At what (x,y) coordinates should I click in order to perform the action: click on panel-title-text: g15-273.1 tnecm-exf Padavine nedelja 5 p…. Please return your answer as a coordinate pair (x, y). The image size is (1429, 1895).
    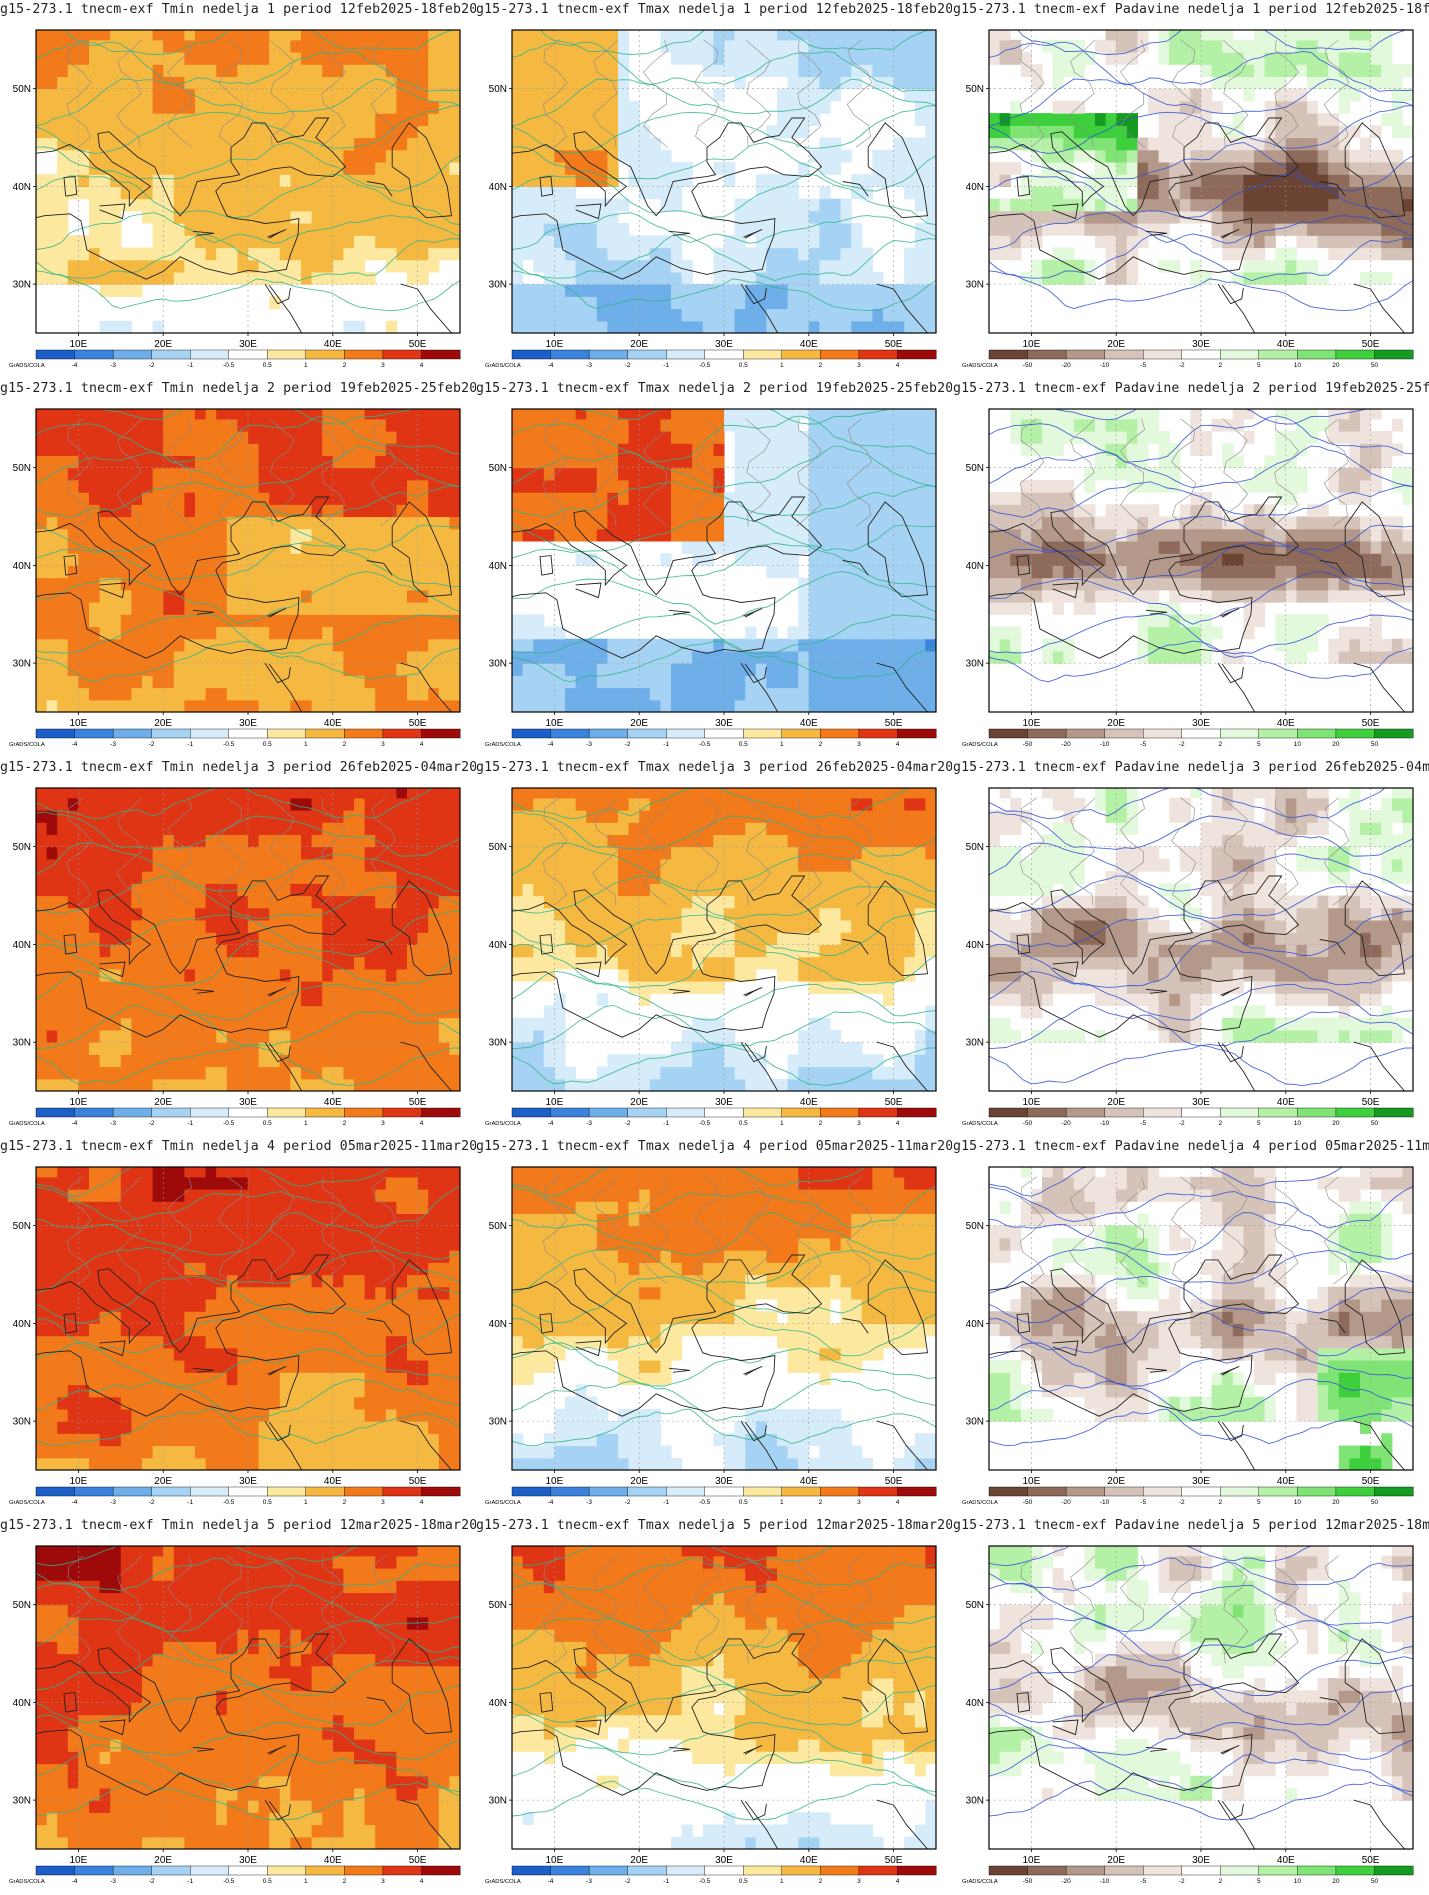
    Looking at the image, I should click on (1191, 1525).